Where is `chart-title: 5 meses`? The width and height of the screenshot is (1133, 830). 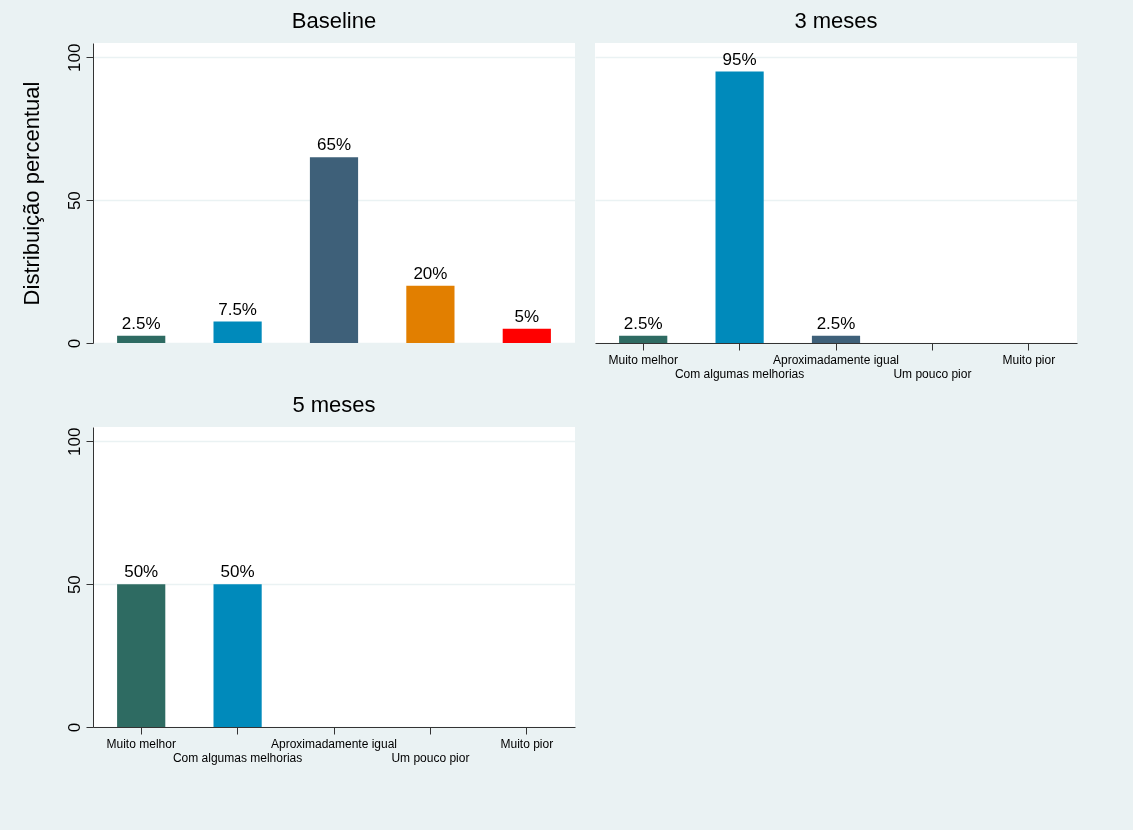 chart-title: 5 meses is located at coordinates (334, 404).